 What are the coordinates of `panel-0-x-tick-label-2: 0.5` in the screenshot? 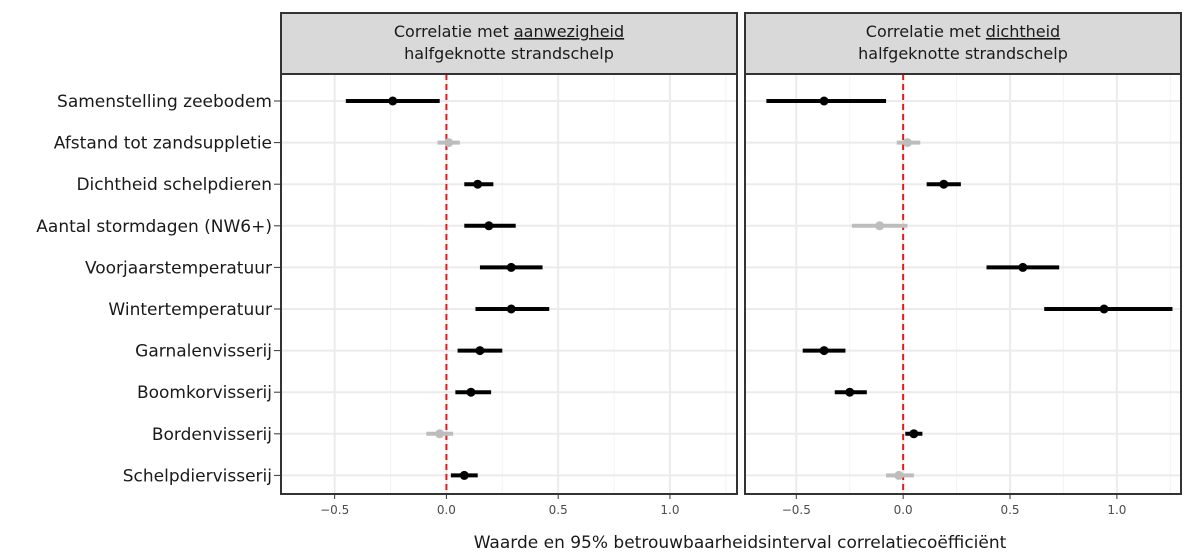 It's located at (558, 510).